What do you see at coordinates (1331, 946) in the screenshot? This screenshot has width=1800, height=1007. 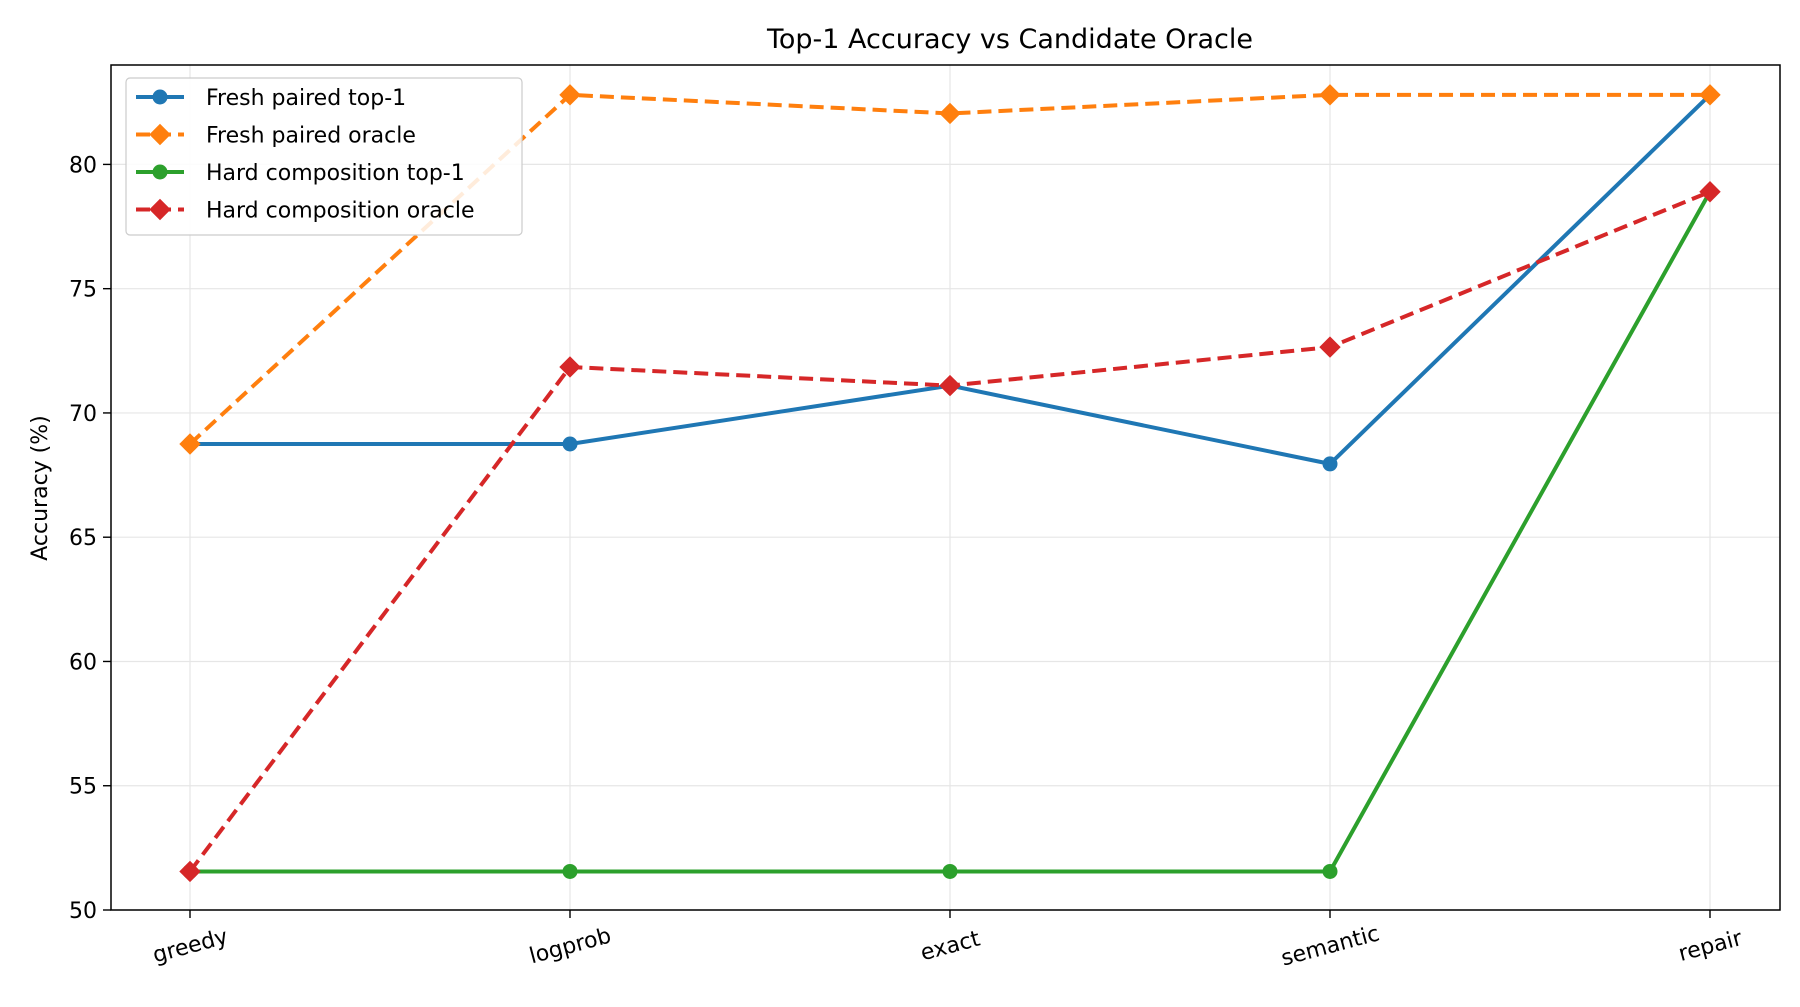 I see `x-tick-label-semantic: semantic` at bounding box center [1331, 946].